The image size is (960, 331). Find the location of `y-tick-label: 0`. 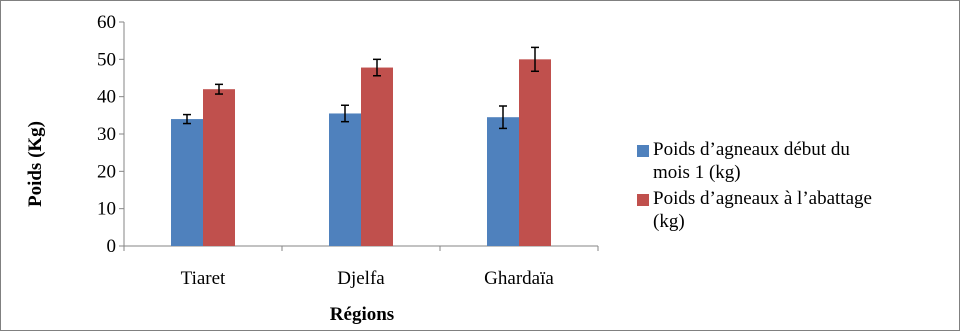

y-tick-label: 0 is located at coordinates (112, 246).